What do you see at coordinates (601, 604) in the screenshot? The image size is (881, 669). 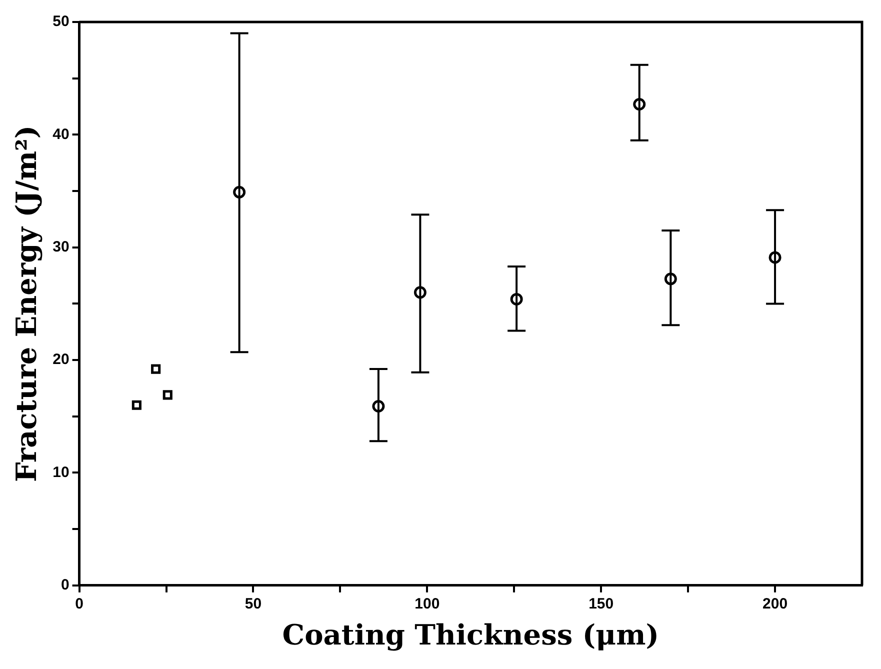 I see `x-tick-label: 150` at bounding box center [601, 604].